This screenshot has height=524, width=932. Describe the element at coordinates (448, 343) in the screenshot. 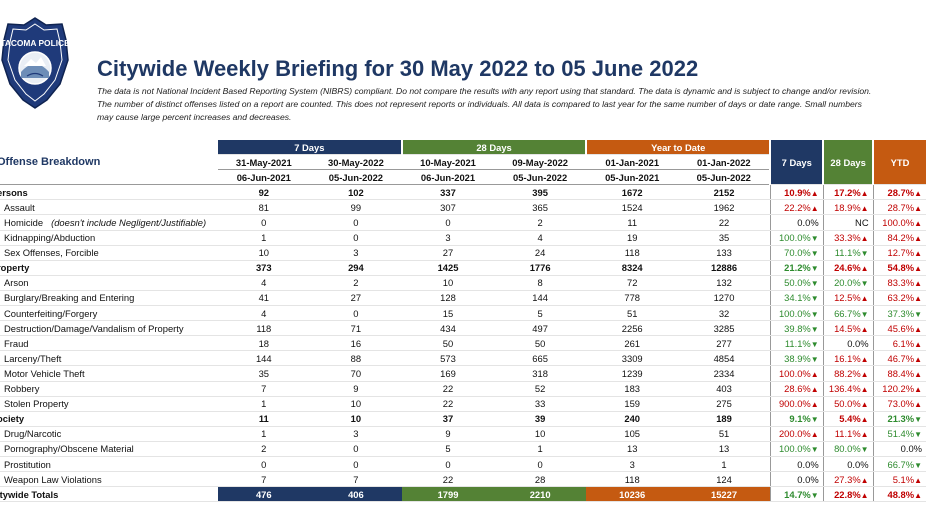

I see `count-cell: 50` at that location.